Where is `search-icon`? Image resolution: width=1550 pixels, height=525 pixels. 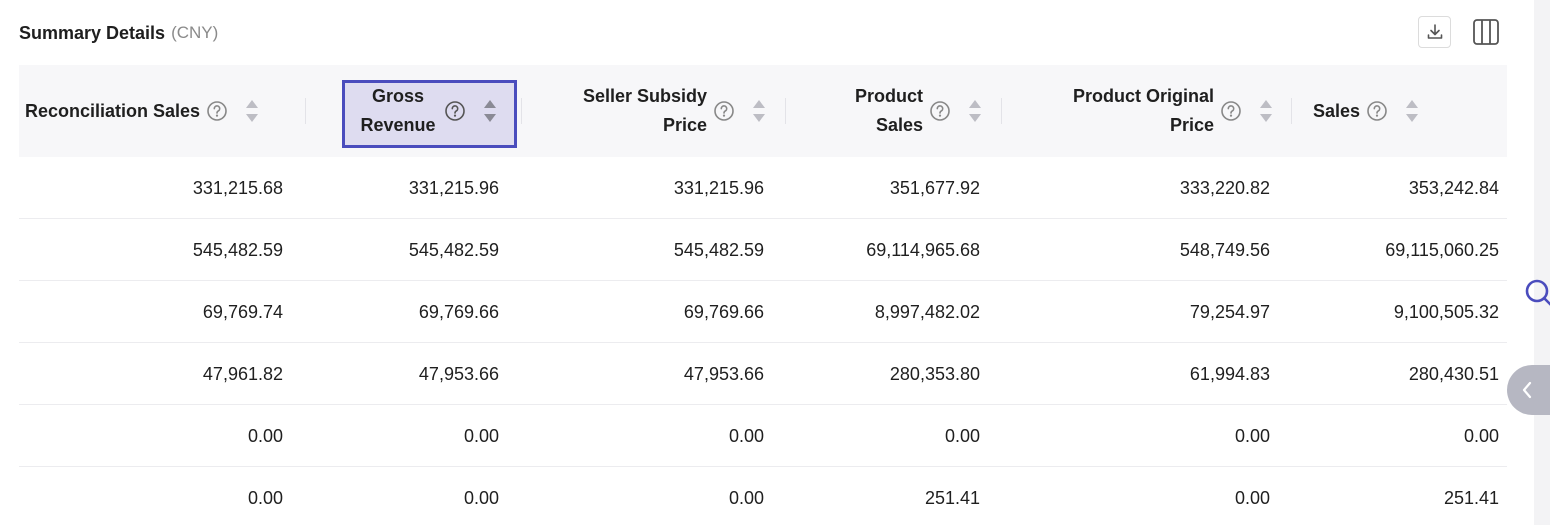
search-icon is located at coordinates (1537, 292).